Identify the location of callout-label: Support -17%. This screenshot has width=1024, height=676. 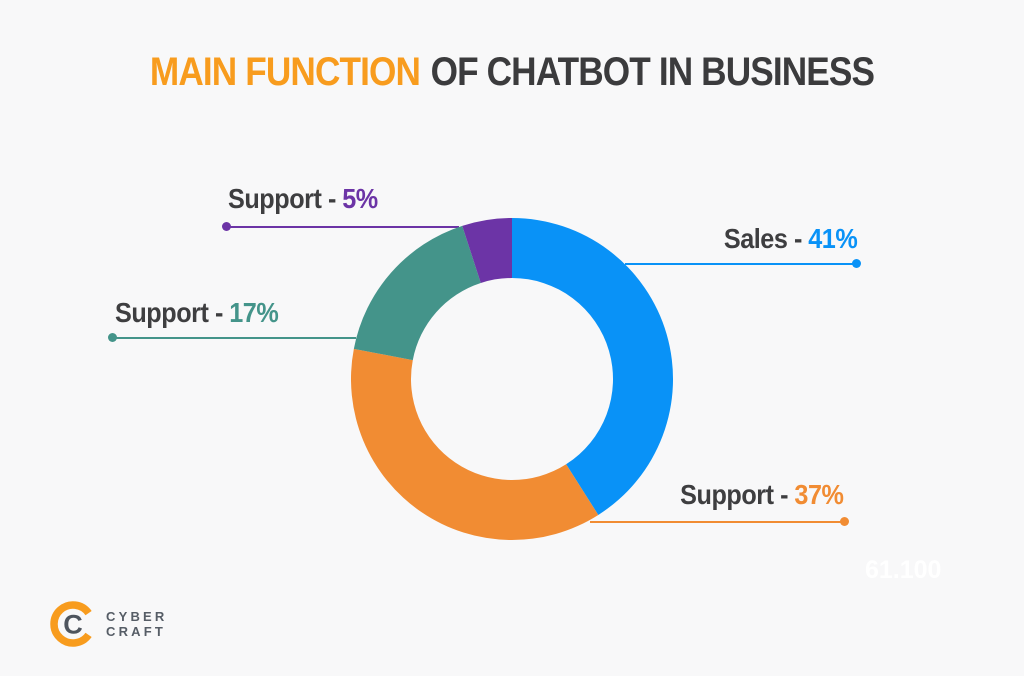
(197, 313).